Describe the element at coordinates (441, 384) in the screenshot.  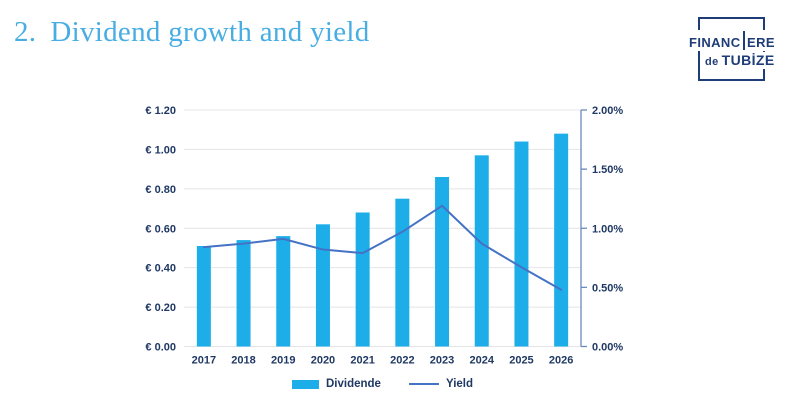
I see `legend-item-yield: Yield` at that location.